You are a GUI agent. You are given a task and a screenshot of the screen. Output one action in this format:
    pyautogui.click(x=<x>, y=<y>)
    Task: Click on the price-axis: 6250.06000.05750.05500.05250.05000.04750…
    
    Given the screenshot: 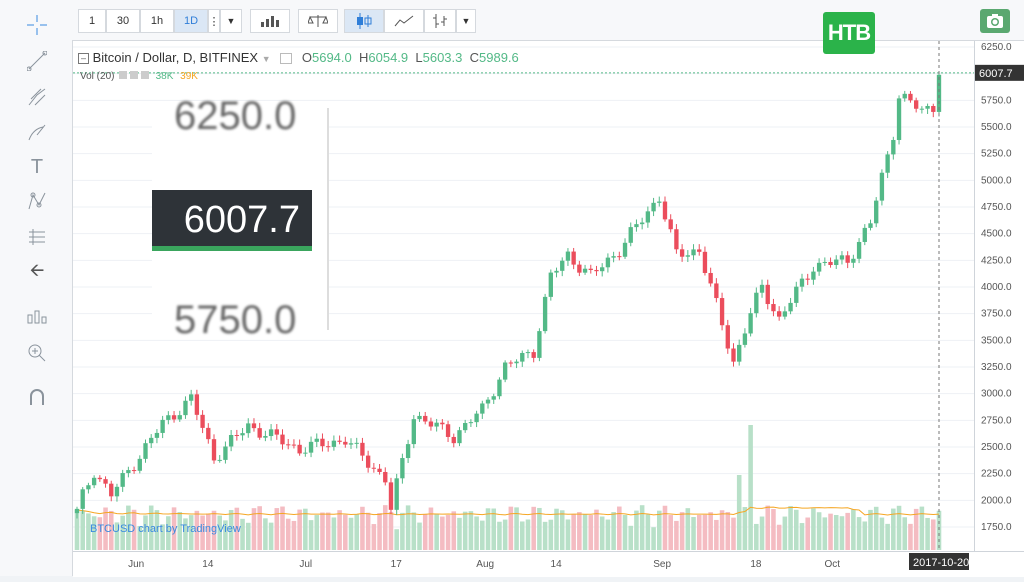 What is the action you would take?
    pyautogui.click(x=999, y=296)
    